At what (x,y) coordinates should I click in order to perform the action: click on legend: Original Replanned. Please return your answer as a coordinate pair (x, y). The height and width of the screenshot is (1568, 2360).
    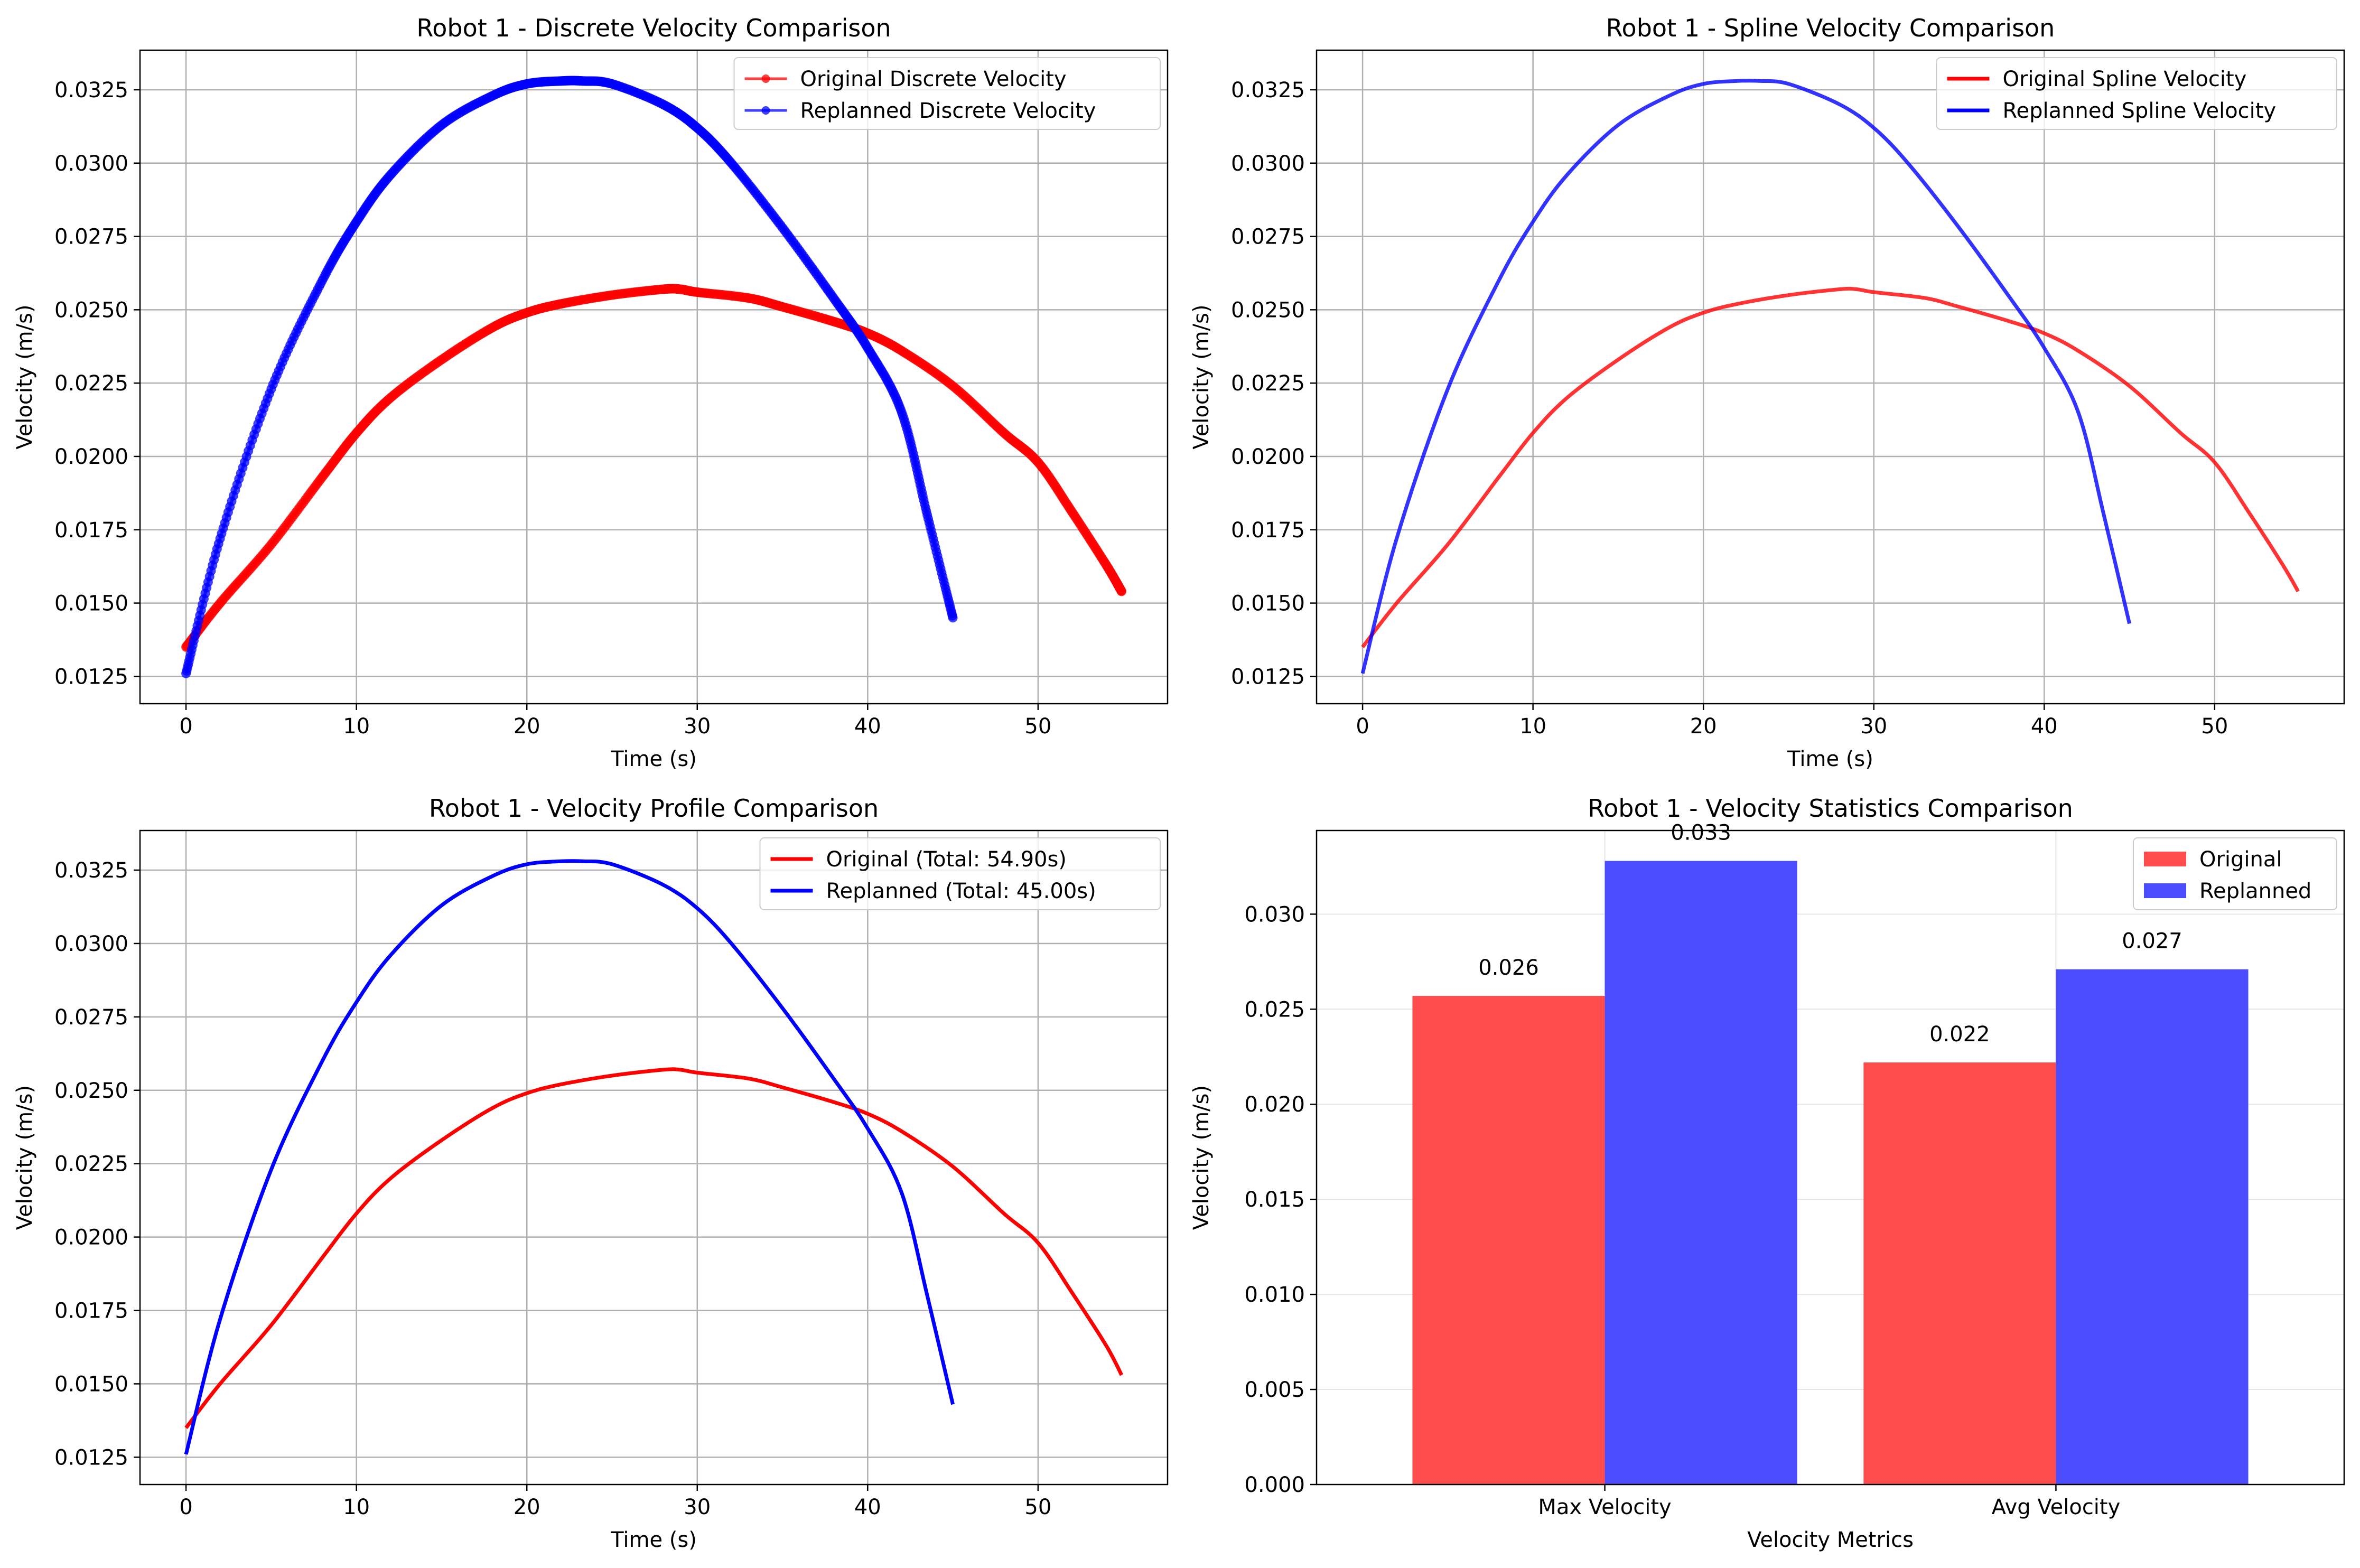
    Looking at the image, I should click on (2235, 873).